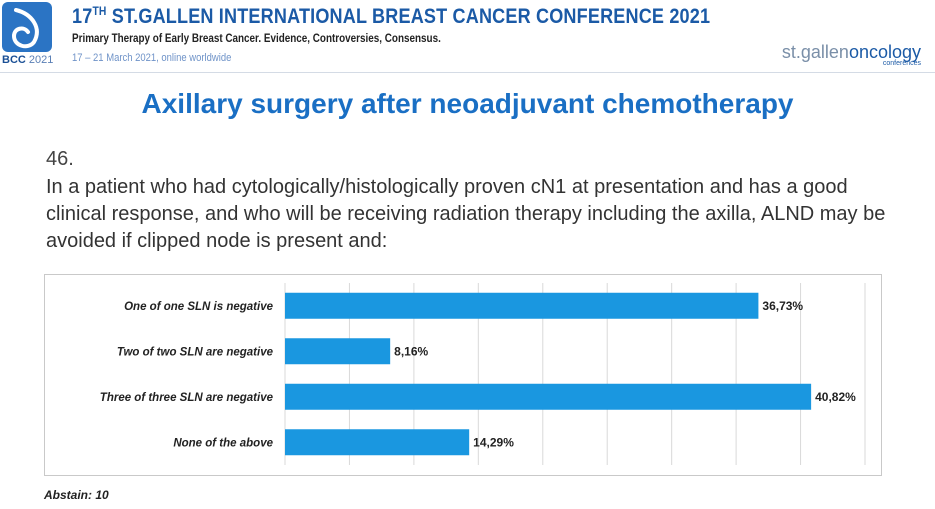 The height and width of the screenshot is (509, 935). Describe the element at coordinates (901, 63) in the screenshot. I see `brand-sub: conferences` at that location.